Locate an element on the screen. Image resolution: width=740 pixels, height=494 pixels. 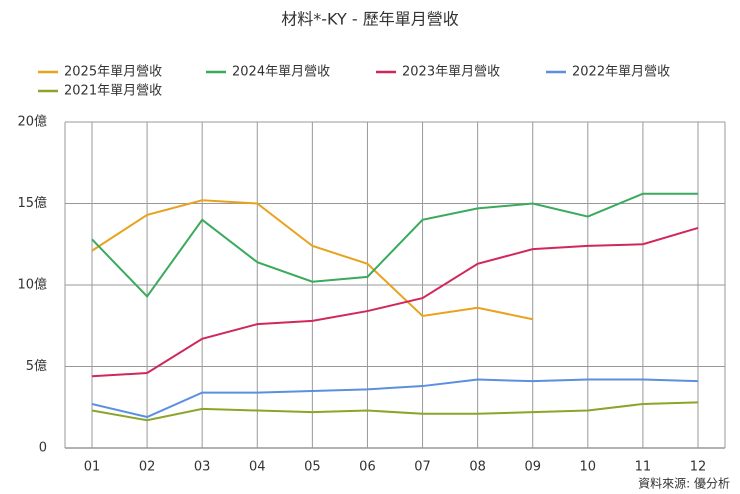
x-tick-label: 04 is located at coordinates (257, 467).